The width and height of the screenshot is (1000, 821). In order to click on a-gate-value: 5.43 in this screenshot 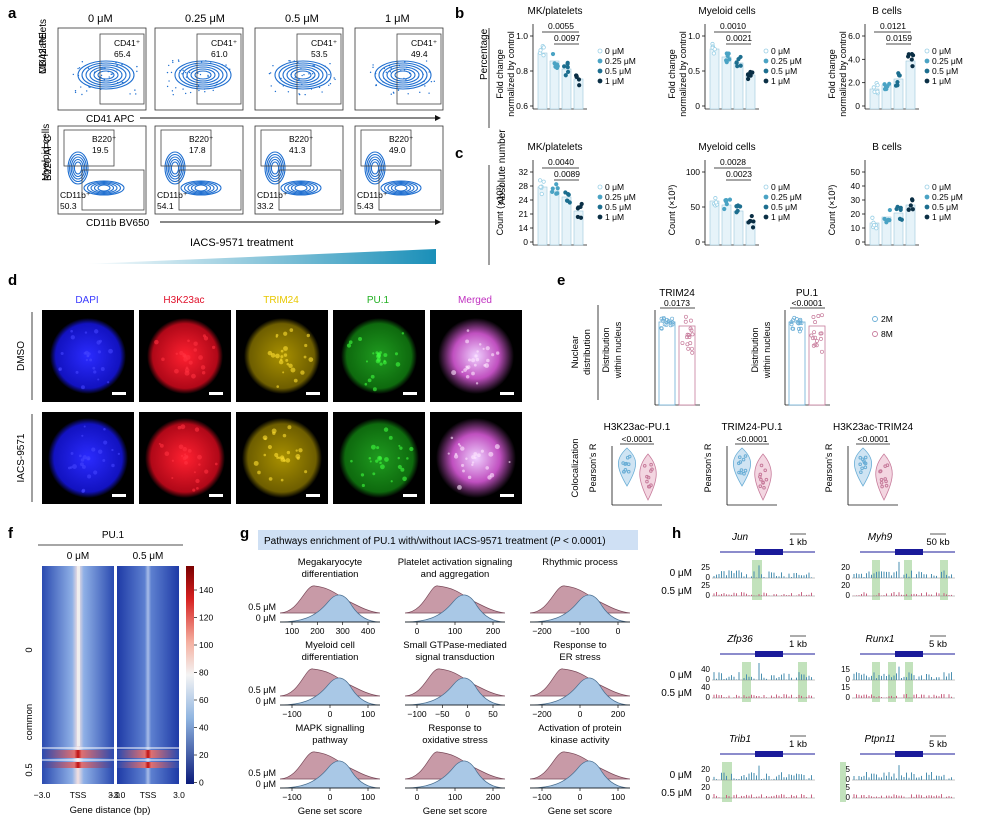, I will do `click(365, 206)`.